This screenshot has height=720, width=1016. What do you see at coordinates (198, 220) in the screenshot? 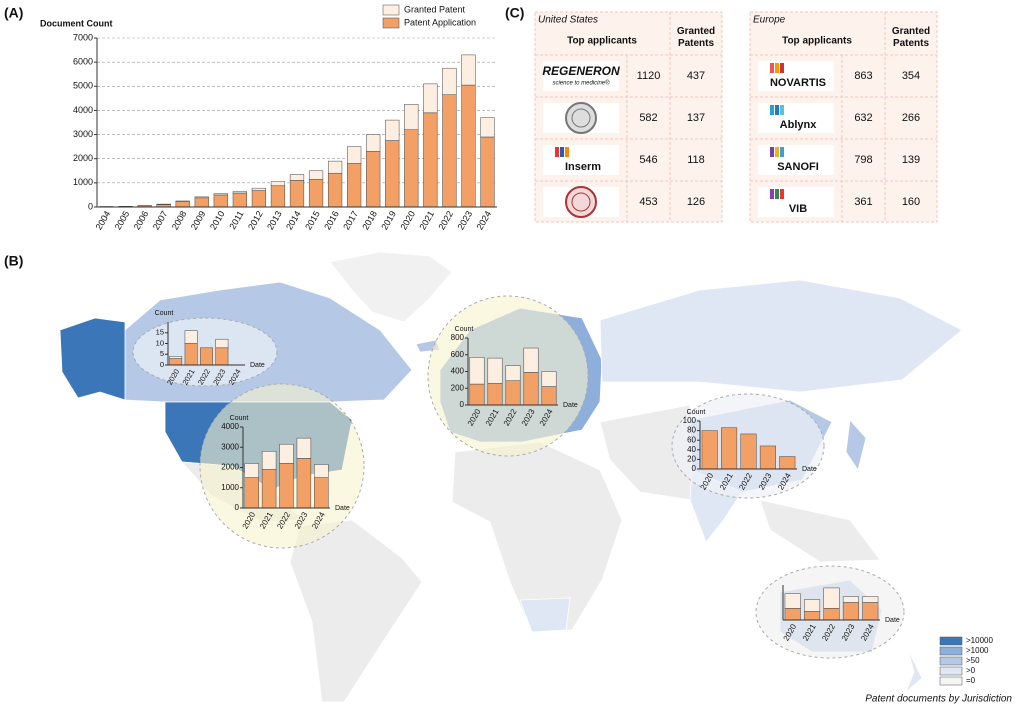
I see `x-tick-label: 2009` at bounding box center [198, 220].